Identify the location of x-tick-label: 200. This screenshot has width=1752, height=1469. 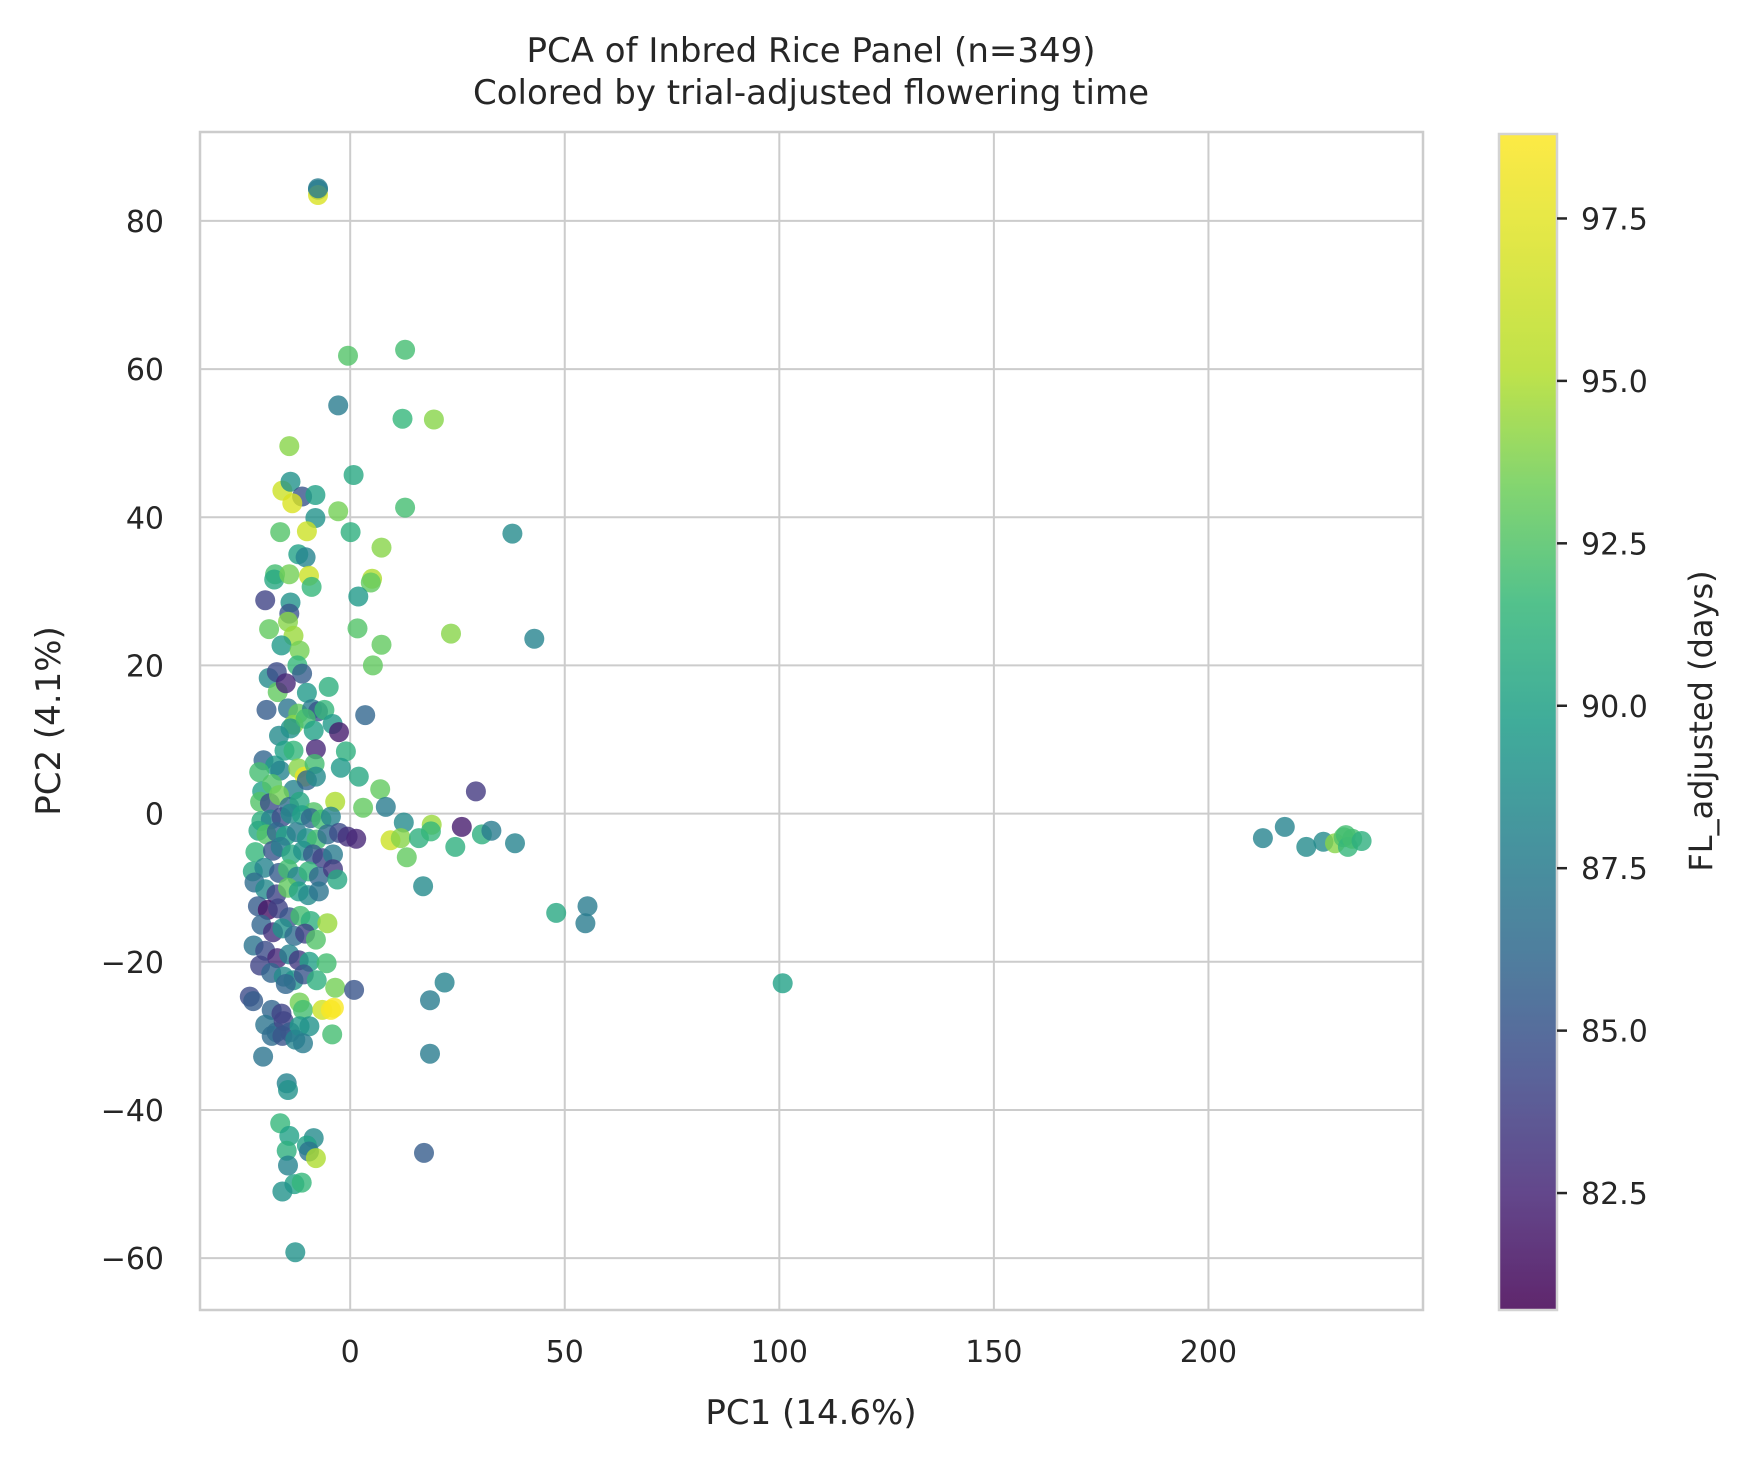
(1208, 1352).